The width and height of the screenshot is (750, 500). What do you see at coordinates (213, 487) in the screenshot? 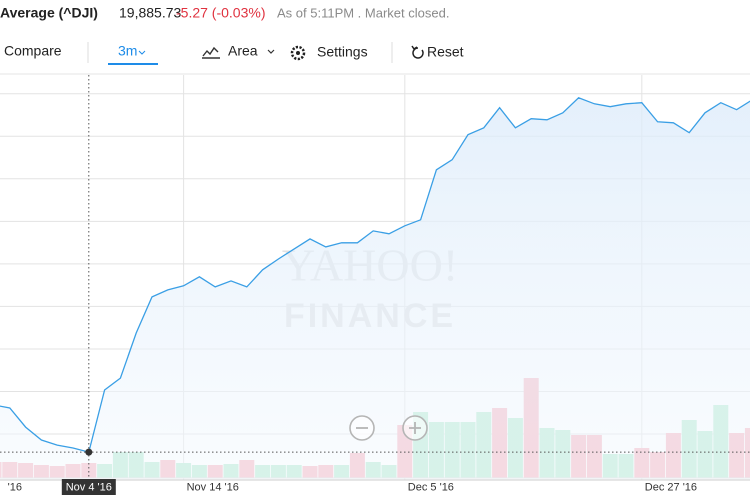
I see `x-tick-label: Nov 14 '16` at bounding box center [213, 487].